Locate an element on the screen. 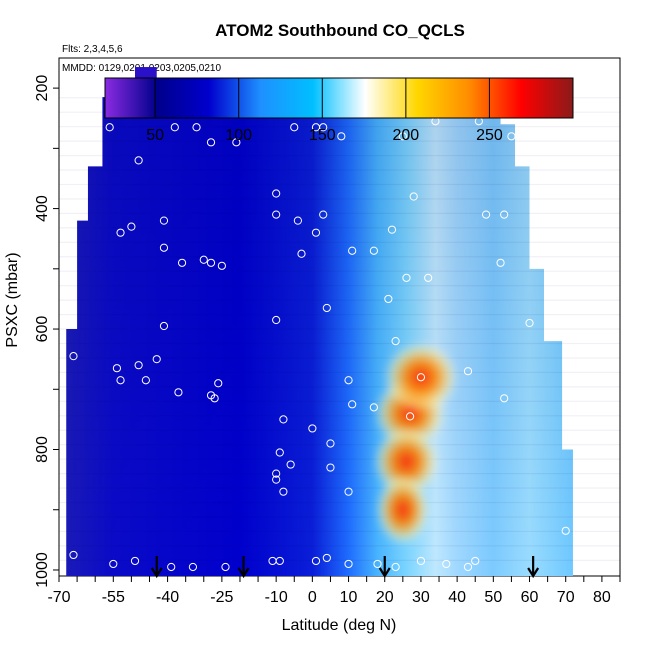 The width and height of the screenshot is (650, 655). x-tick-label: 20 is located at coordinates (385, 597).